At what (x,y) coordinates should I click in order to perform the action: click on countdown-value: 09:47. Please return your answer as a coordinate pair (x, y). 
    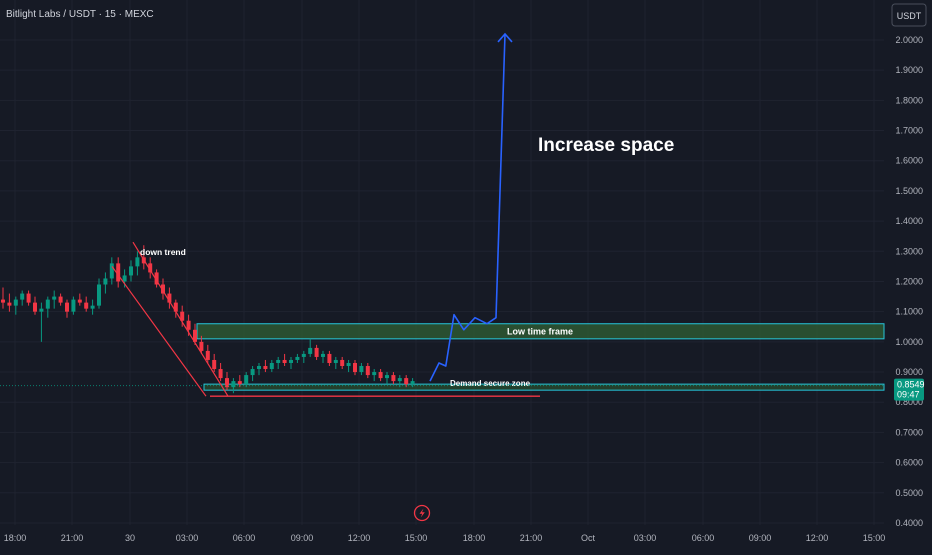
    Looking at the image, I should click on (908, 395).